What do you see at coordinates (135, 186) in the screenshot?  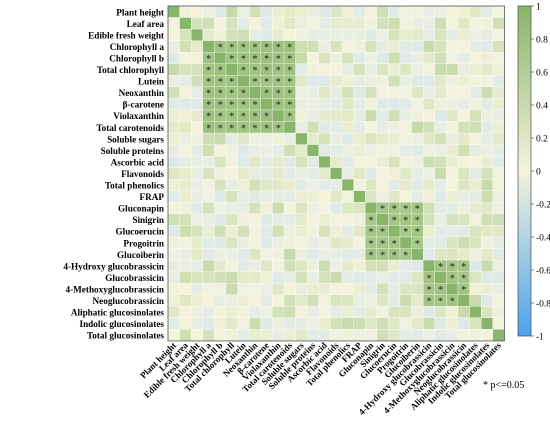 I see `row-label: Total phenolics` at bounding box center [135, 186].